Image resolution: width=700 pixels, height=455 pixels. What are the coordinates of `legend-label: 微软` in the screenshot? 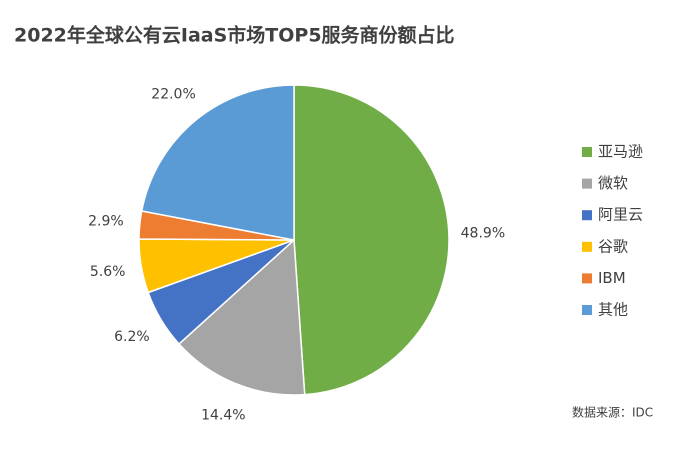 It's located at (613, 183).